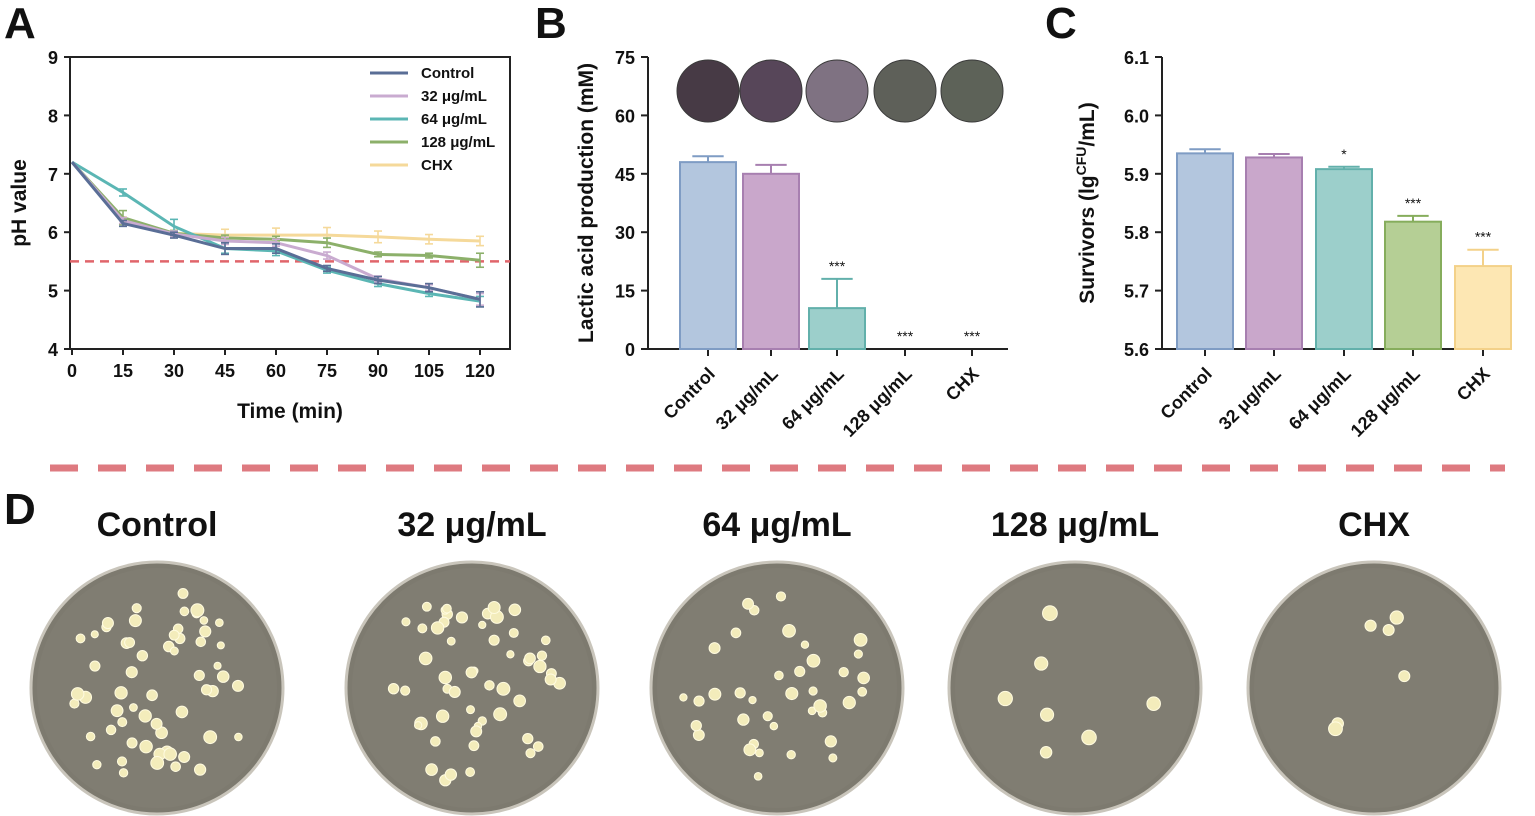  What do you see at coordinates (1087, 124) in the screenshot?
I see `y-axis-title-c-part2: /mL)` at bounding box center [1087, 124].